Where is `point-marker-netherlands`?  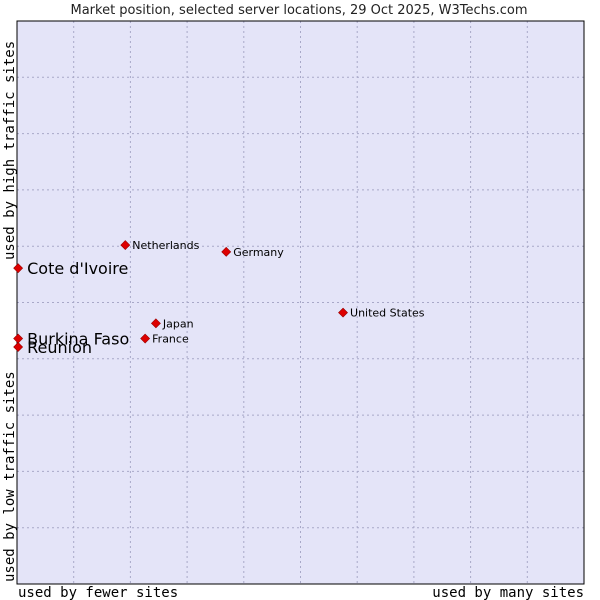
point-marker-netherlands is located at coordinates (125, 245).